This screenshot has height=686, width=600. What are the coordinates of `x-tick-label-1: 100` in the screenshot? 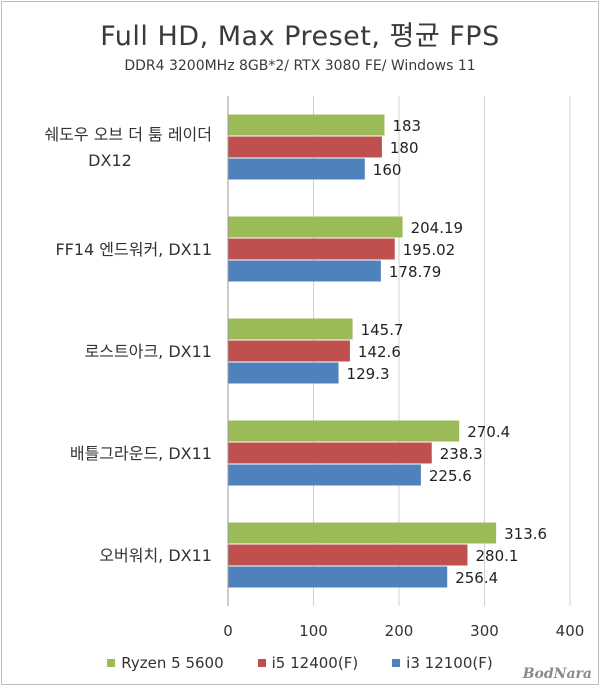 It's located at (313, 631).